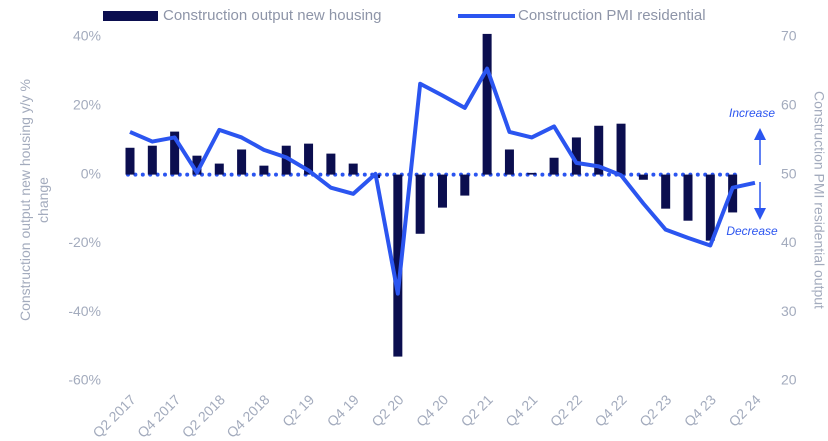 The width and height of the screenshot is (828, 441). I want to click on x-tick-label: Q2 24, so click(744, 410).